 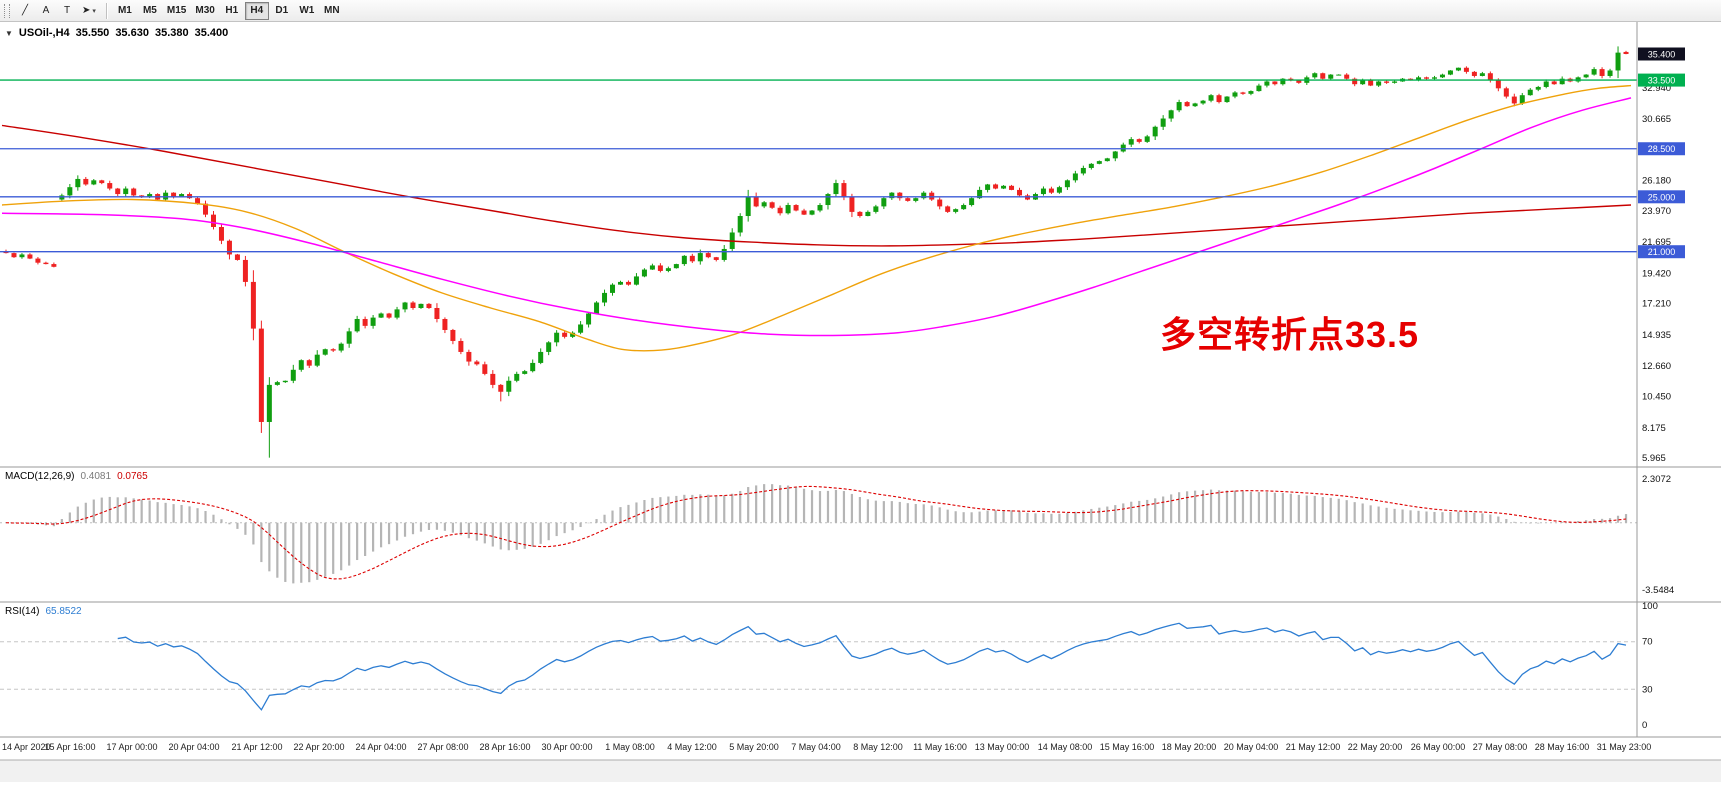 I want to click on svg-text: 14.935, so click(x=1656, y=335).